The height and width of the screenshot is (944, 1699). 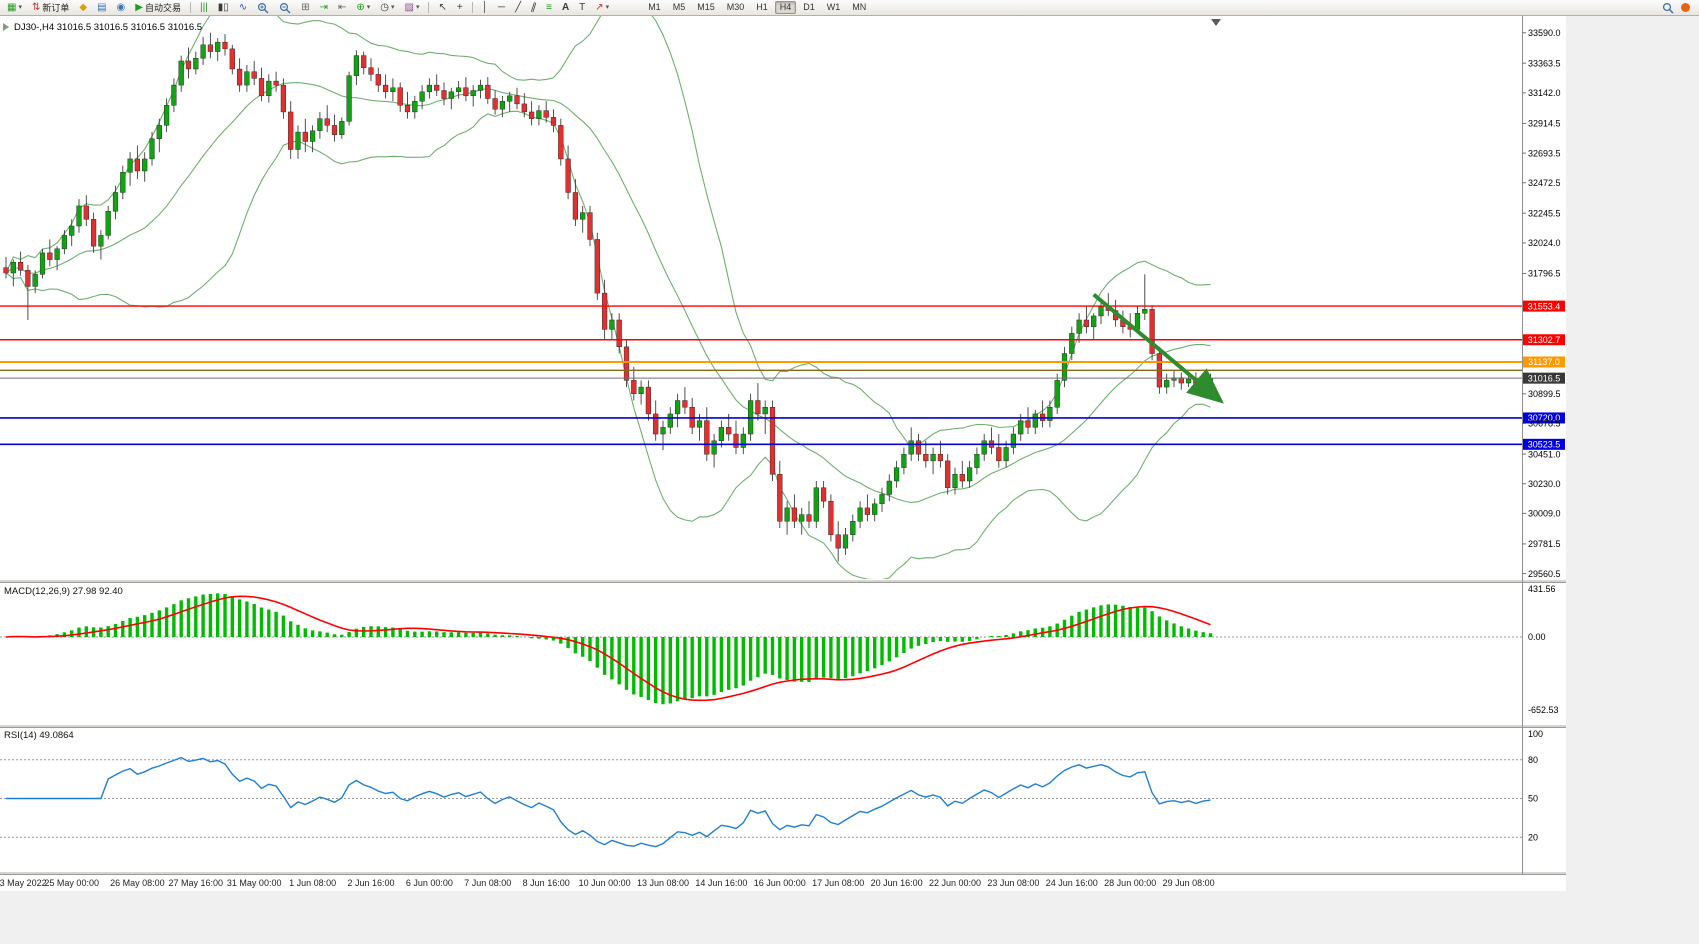 What do you see at coordinates (305, 7) in the screenshot?
I see `tile-windows-button: ⊞` at bounding box center [305, 7].